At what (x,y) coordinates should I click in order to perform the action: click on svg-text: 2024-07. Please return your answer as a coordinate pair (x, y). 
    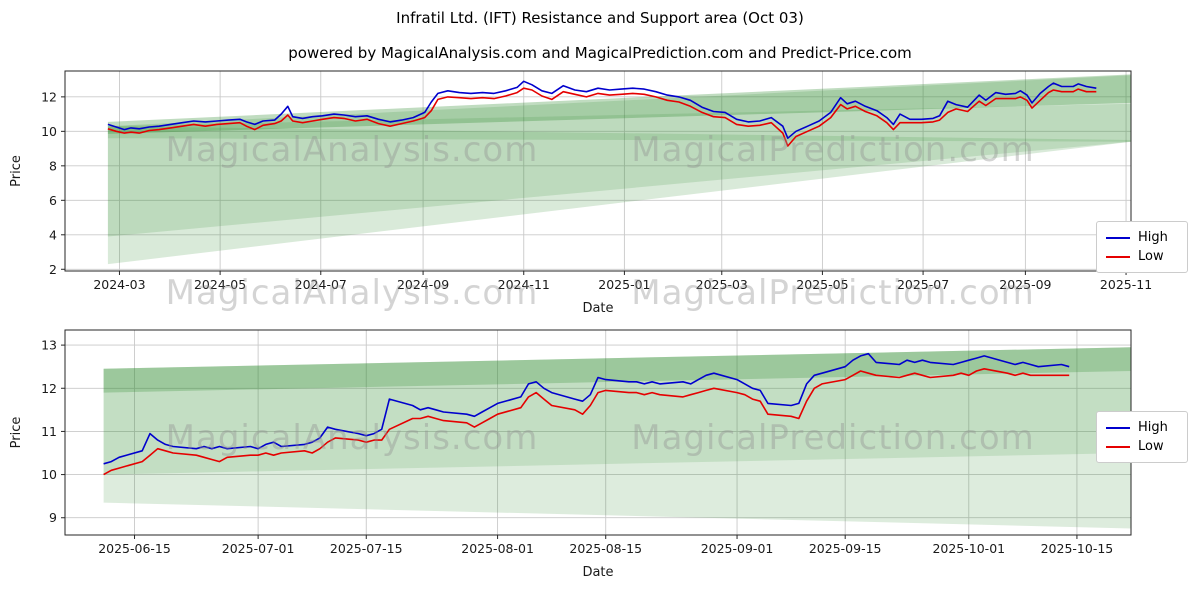
    Looking at the image, I should click on (321, 284).